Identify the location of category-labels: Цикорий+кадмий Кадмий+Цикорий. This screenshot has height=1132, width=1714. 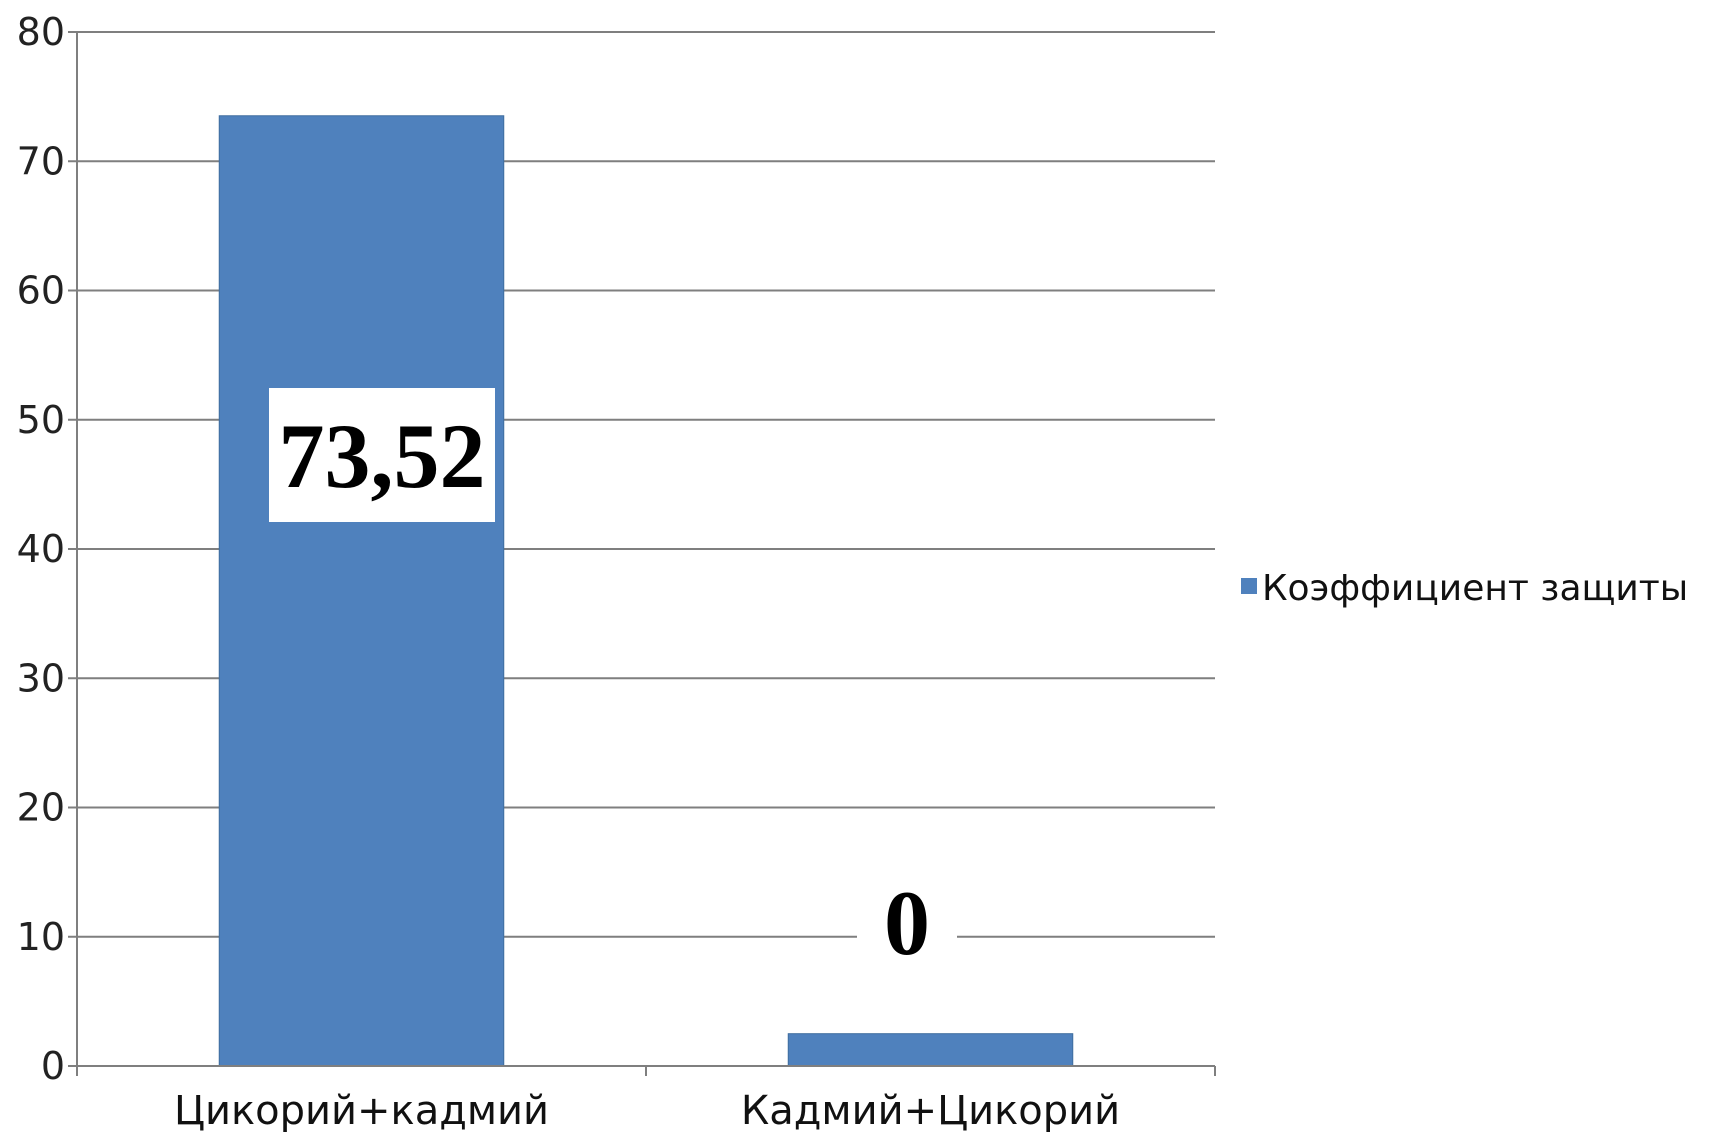
(647, 1110).